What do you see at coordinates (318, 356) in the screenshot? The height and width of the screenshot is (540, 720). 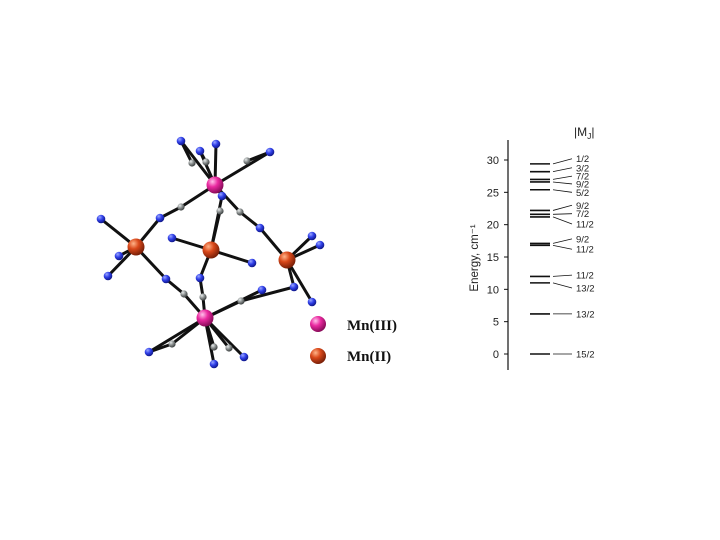 I see `legend-marker-mn2` at bounding box center [318, 356].